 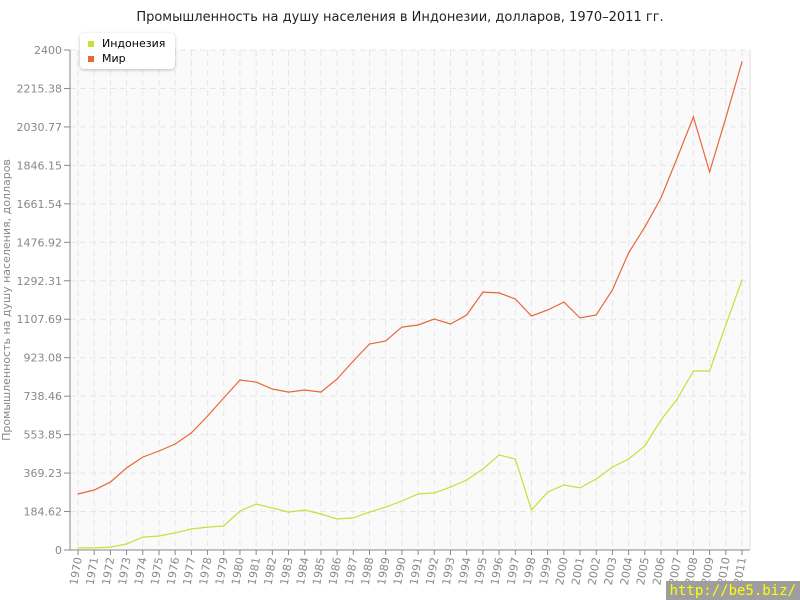 I want to click on x-tick-label: 1973, so click(x=125, y=571).